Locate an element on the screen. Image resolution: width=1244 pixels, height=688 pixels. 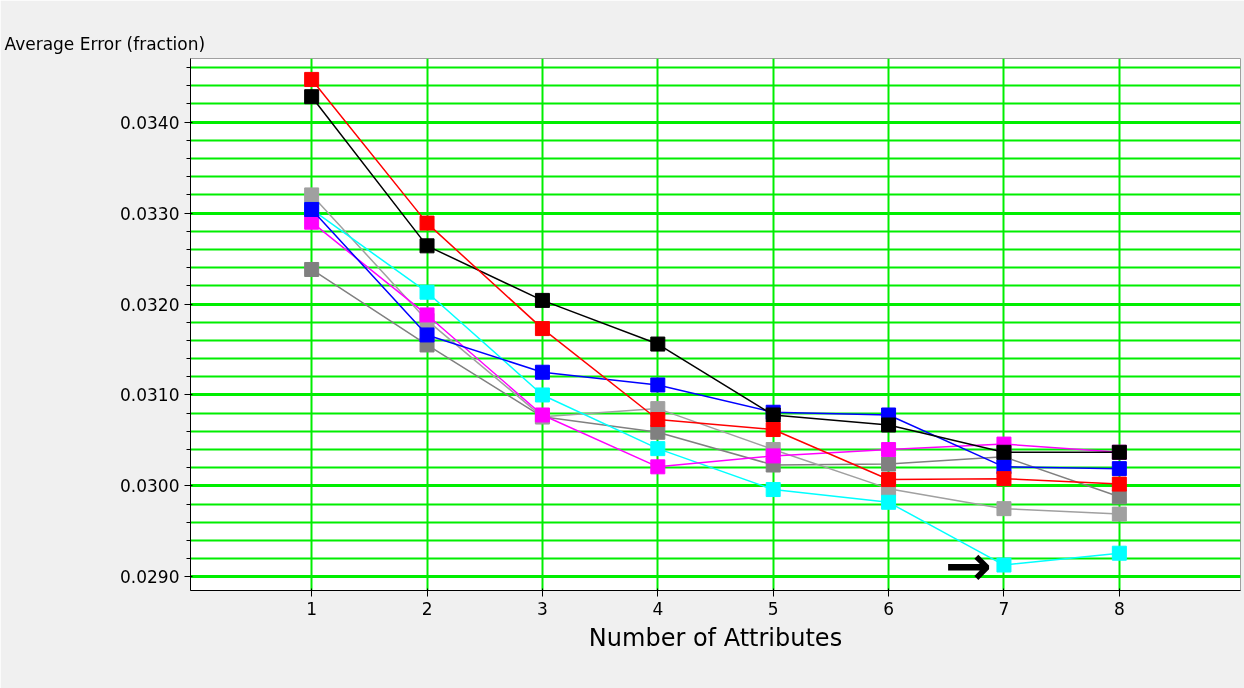
x-tick-label: 6 is located at coordinates (888, 608).